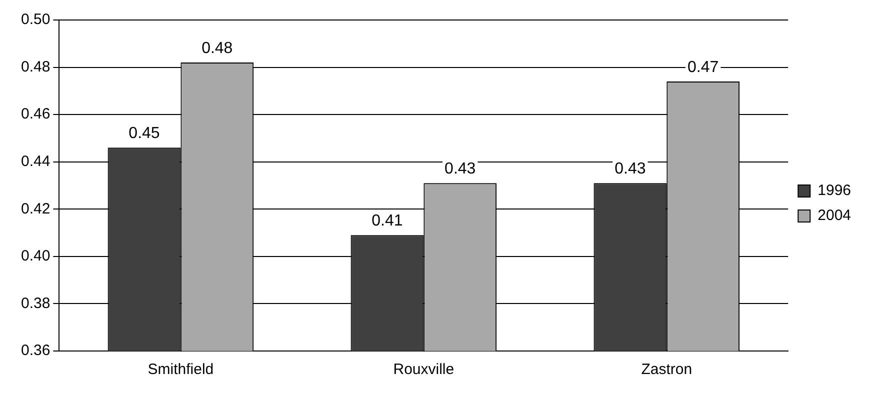 The image size is (879, 407). Describe the element at coordinates (835, 191) in the screenshot. I see `legend-label: 1996` at that location.